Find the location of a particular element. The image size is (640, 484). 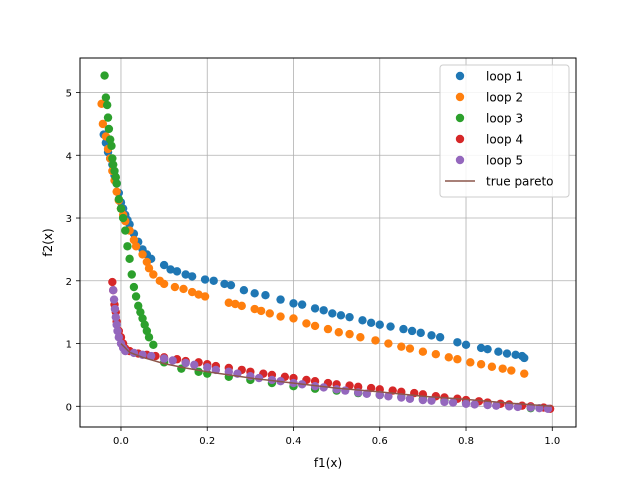

series-true-pareto is located at coordinates (336, 375).